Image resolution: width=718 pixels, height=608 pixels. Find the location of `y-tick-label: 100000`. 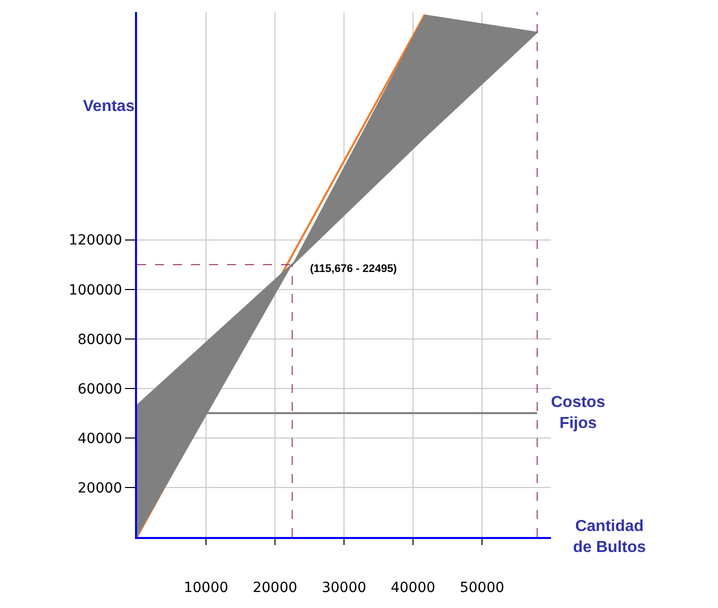

y-tick-label: 100000 is located at coordinates (95, 290).